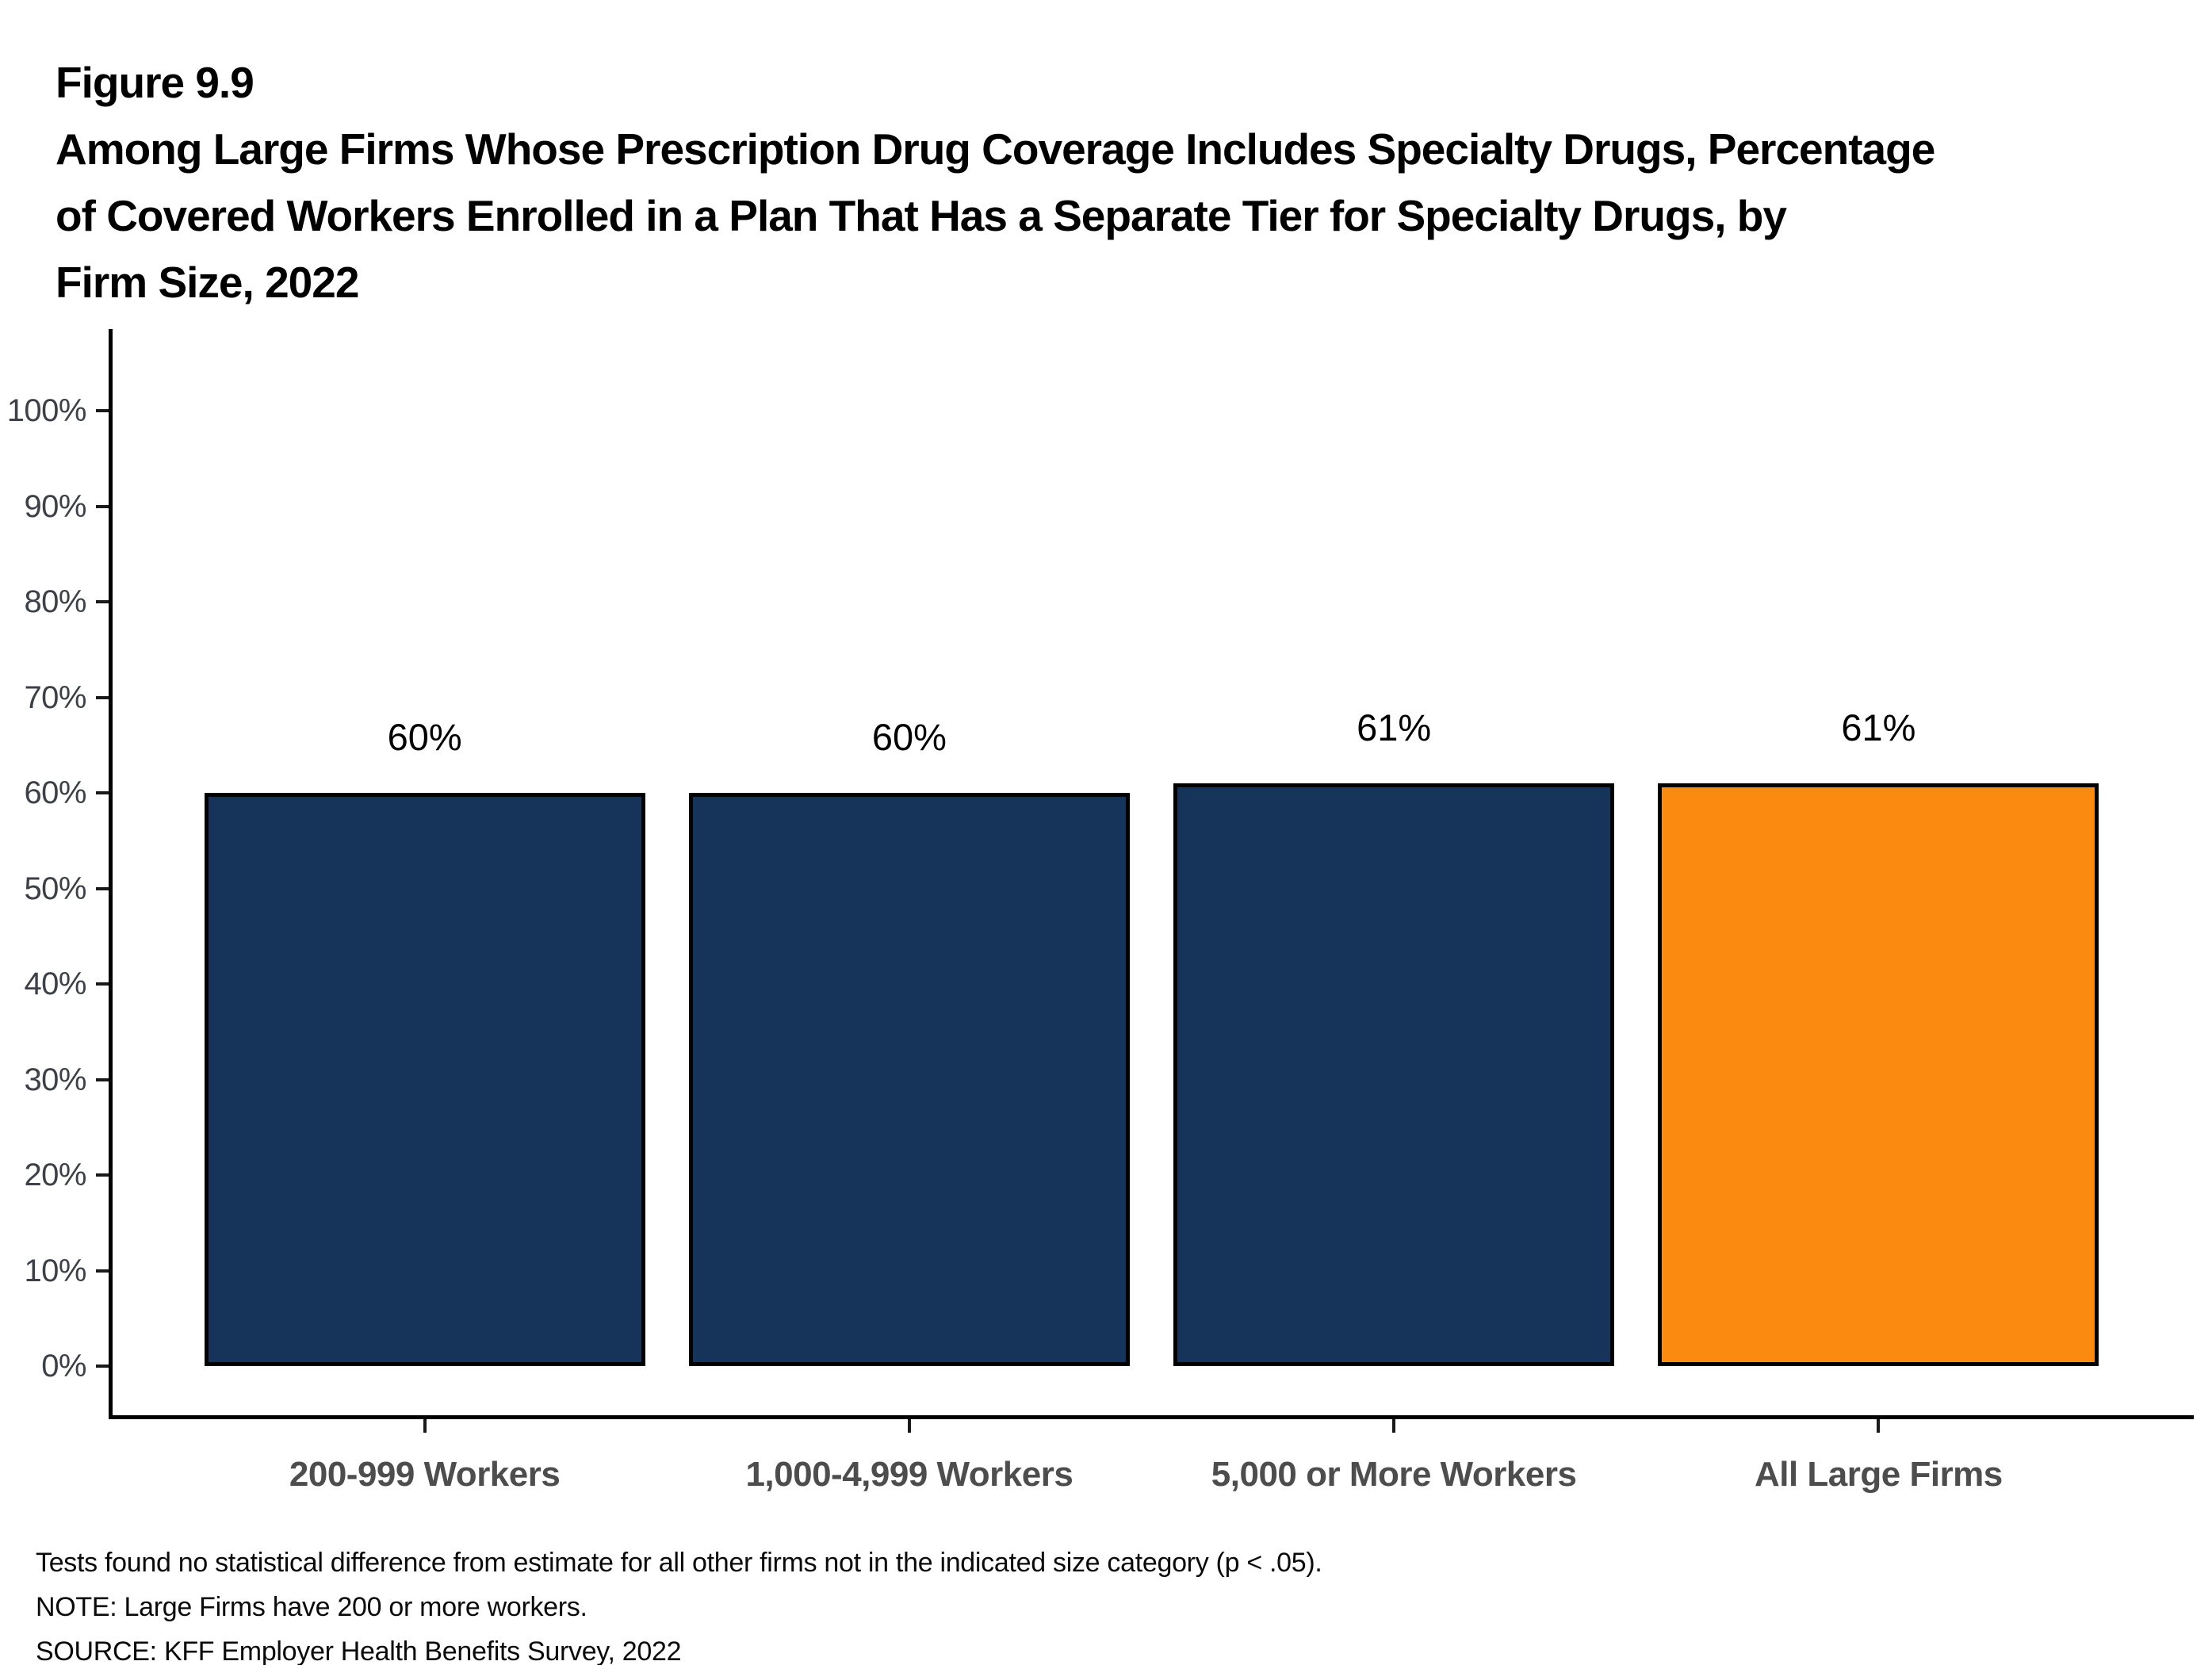 The height and width of the screenshot is (1665, 2212). I want to click on y-tick-label: 50%, so click(55, 888).